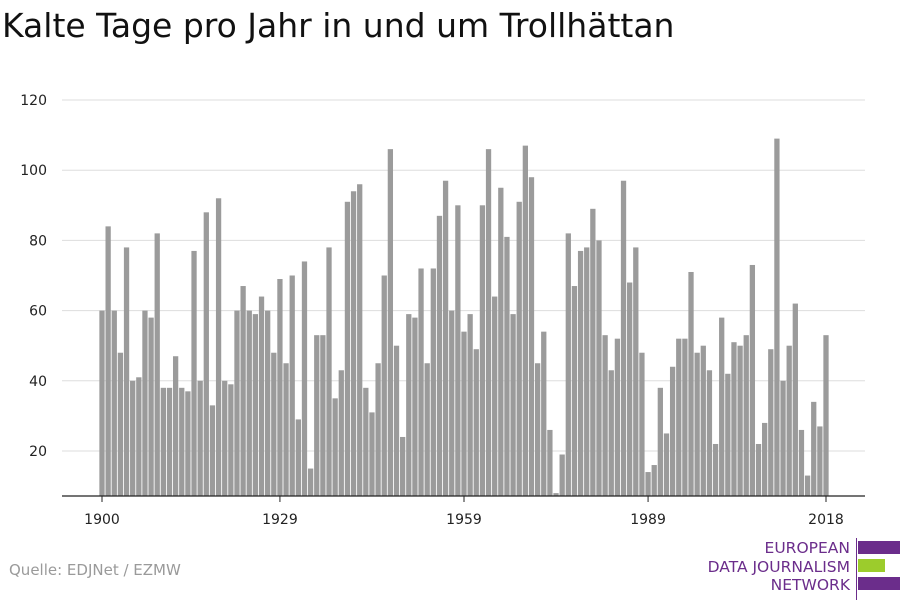 The image size is (900, 600). Describe the element at coordinates (544, 413) in the screenshot. I see `bar-1972` at that location.